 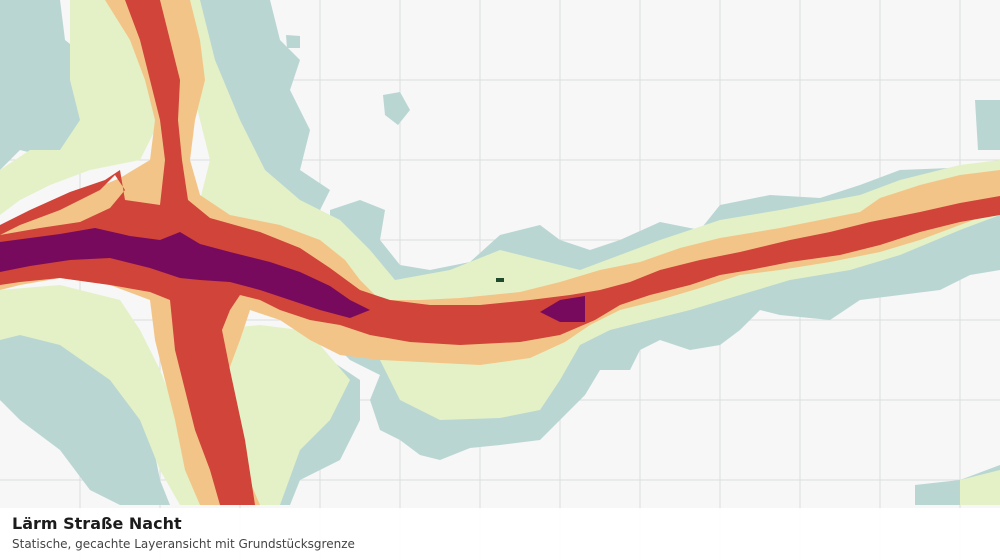 I want to click on noise-zone-purple, so click(x=292, y=275).